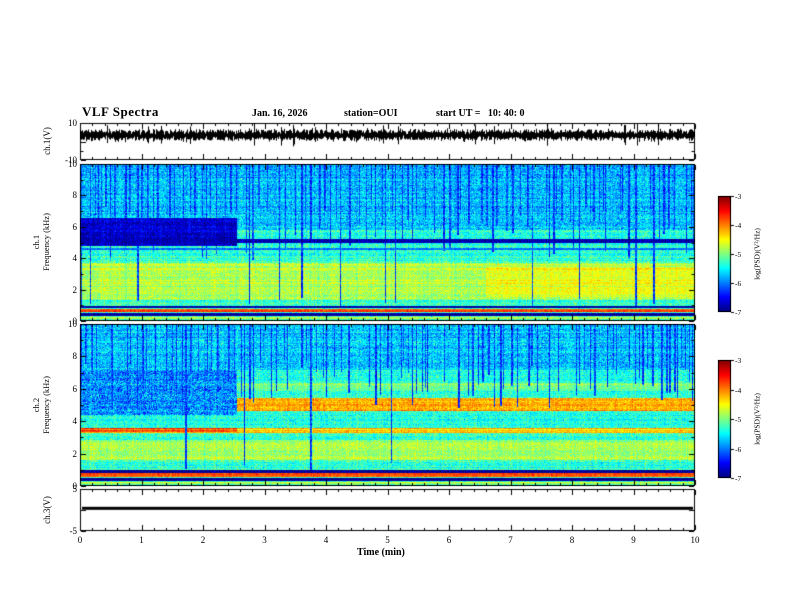 Image resolution: width=792 pixels, height=612 pixels. I want to click on x-tick-label: 3, so click(264, 540).